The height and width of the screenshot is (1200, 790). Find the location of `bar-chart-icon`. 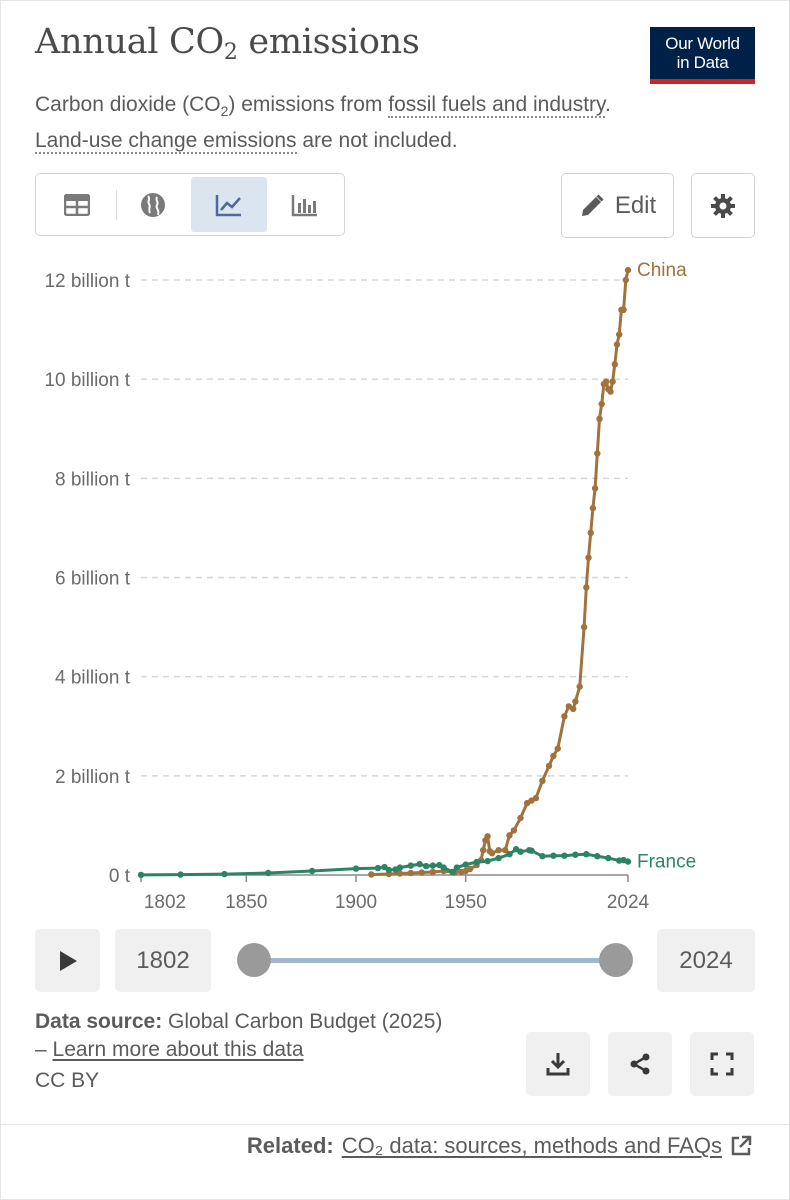

bar-chart-icon is located at coordinates (304, 205).